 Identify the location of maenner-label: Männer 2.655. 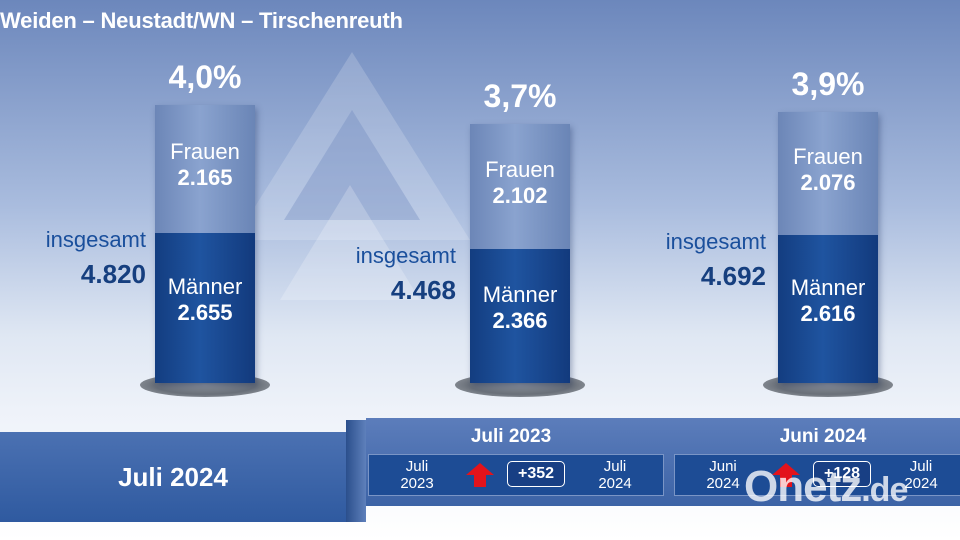
(205, 300).